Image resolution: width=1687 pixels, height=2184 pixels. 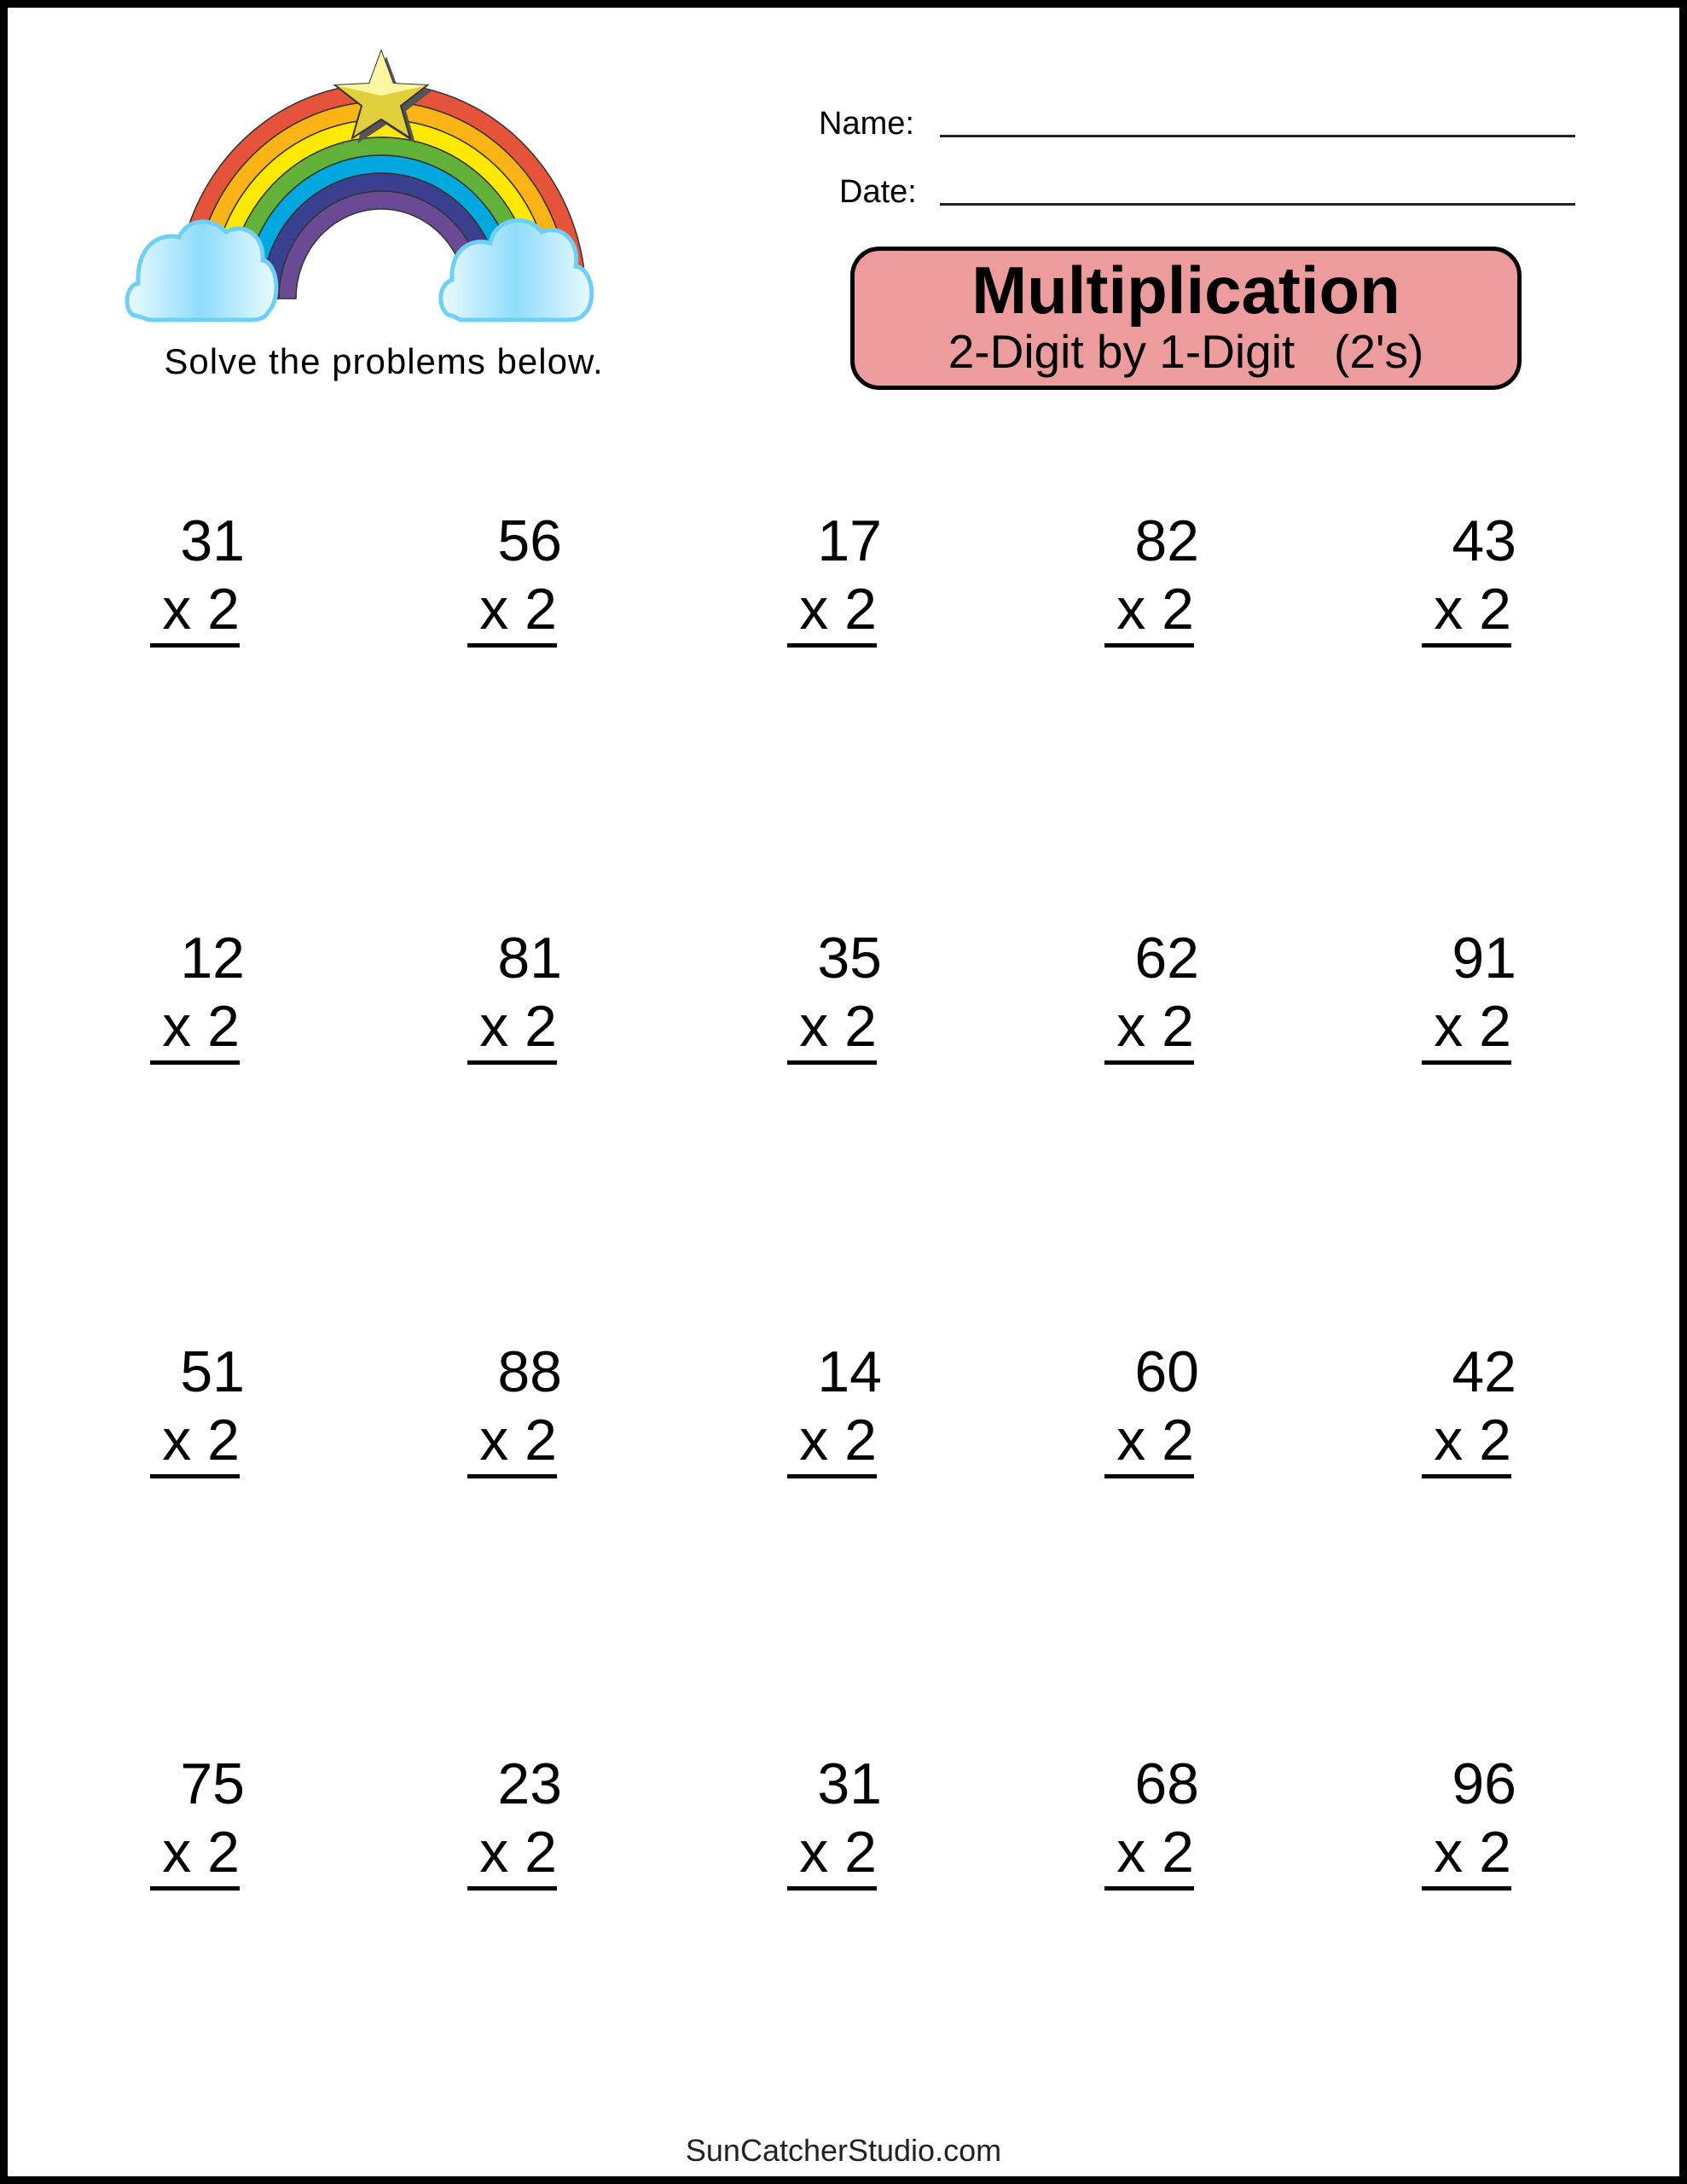 What do you see at coordinates (866, 124) in the screenshot?
I see `name-label: Name:` at bounding box center [866, 124].